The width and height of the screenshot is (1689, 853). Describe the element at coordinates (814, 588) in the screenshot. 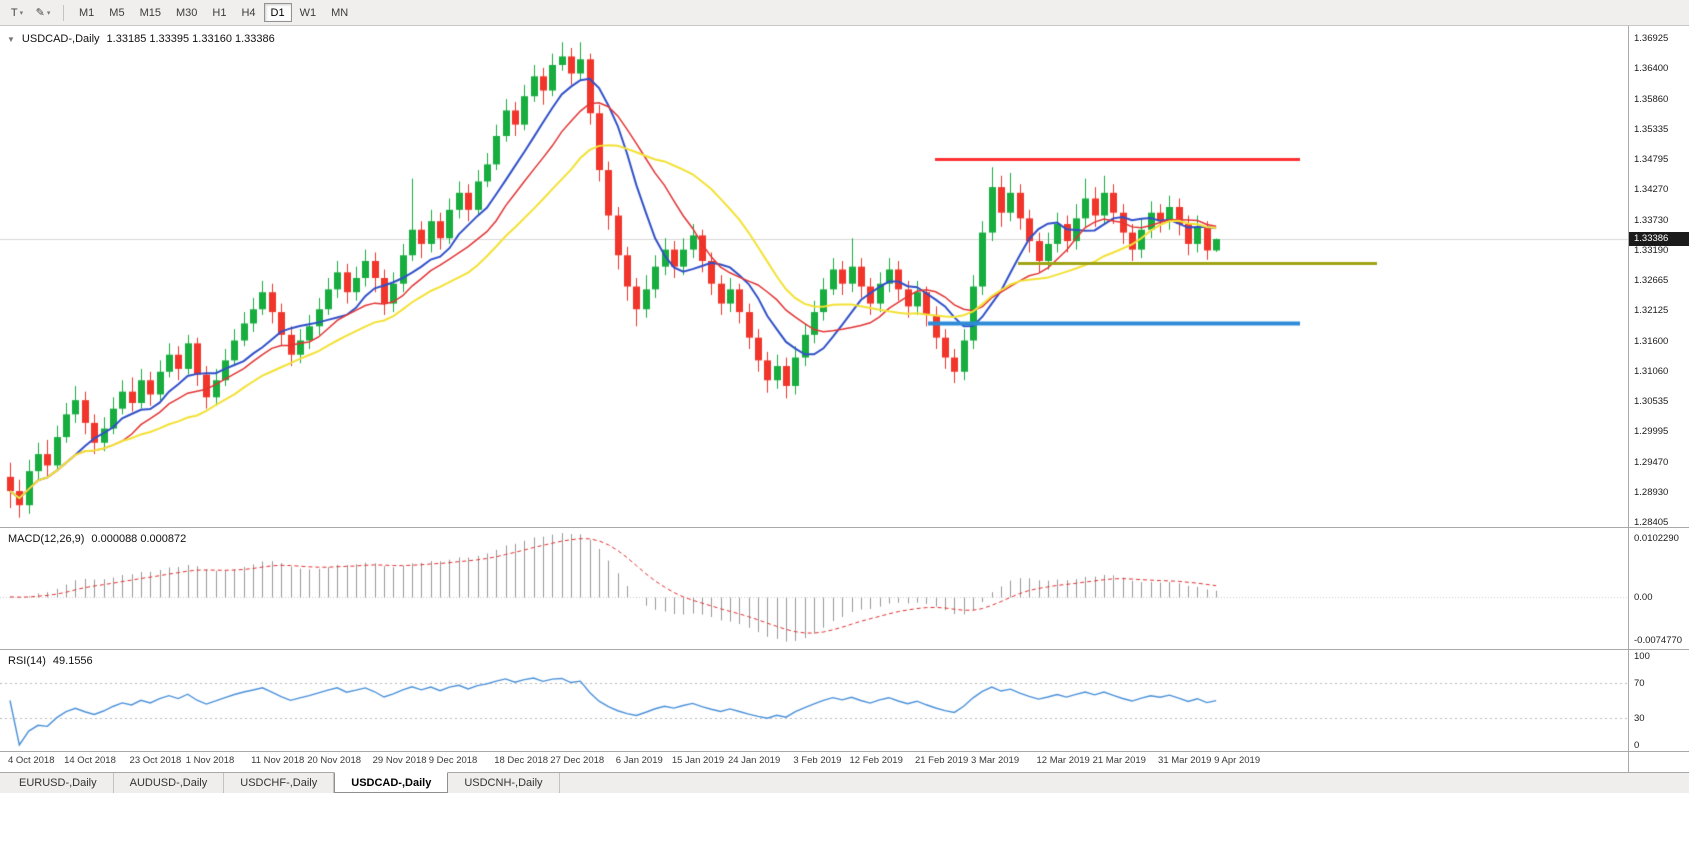

I see `macd-canvas` at that location.